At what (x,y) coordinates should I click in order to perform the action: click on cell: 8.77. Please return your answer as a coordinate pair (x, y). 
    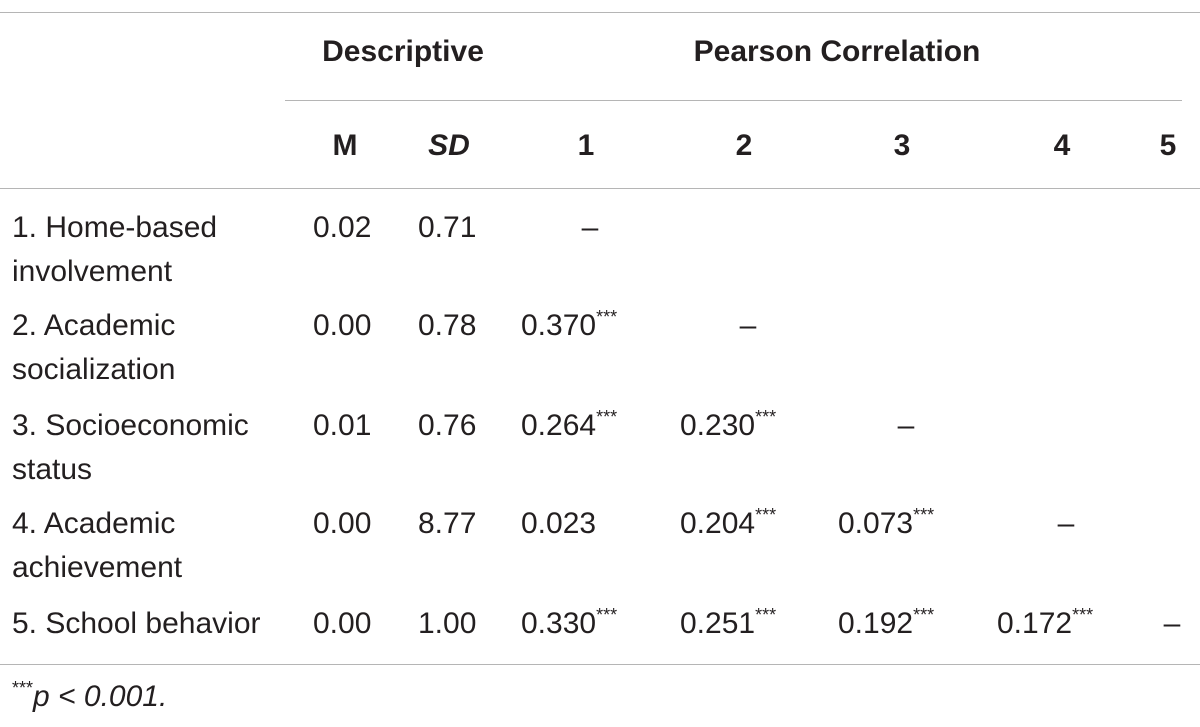
    Looking at the image, I should click on (447, 523).